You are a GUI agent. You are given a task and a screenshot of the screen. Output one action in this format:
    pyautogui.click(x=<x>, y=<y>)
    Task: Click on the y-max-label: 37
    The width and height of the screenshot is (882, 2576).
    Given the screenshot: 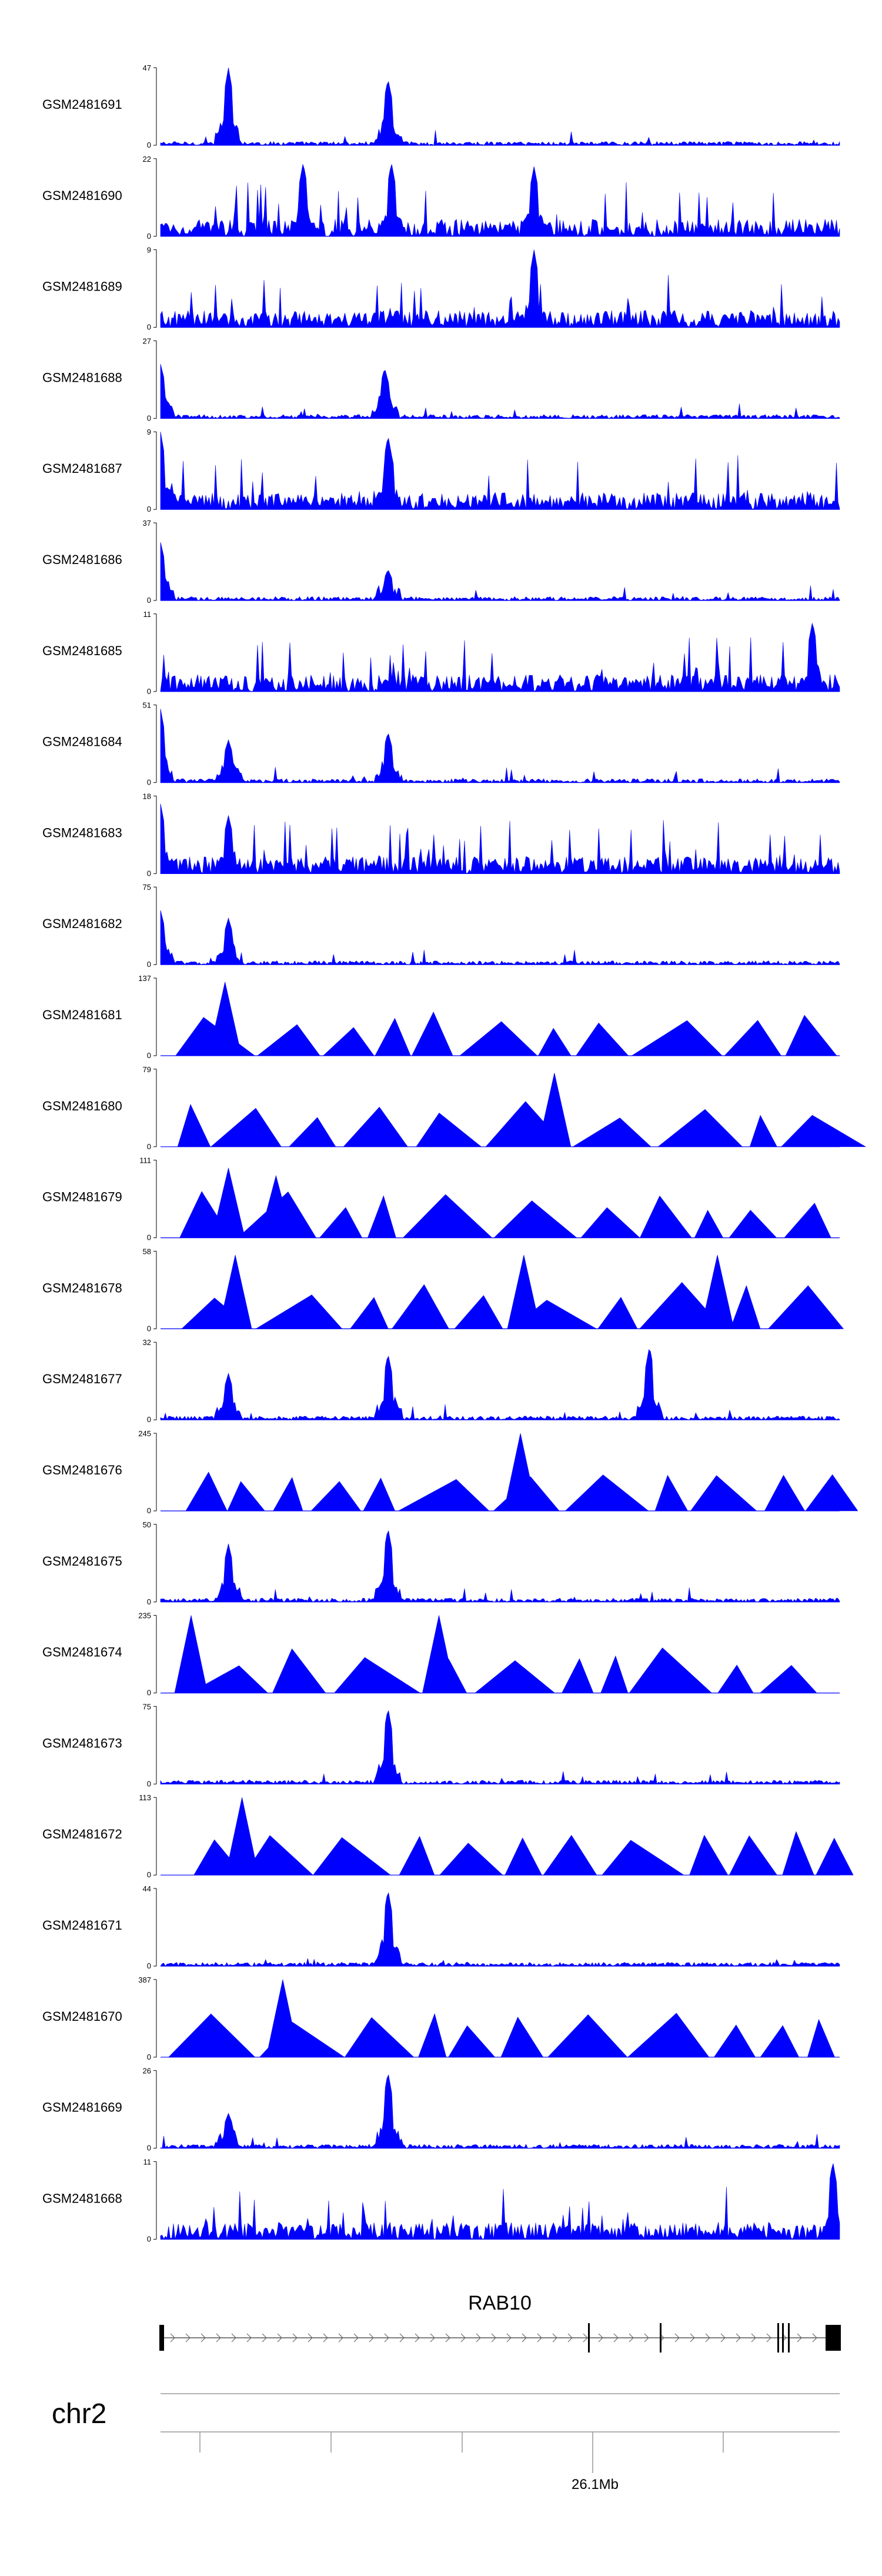 What is the action you would take?
    pyautogui.click(x=147, y=523)
    